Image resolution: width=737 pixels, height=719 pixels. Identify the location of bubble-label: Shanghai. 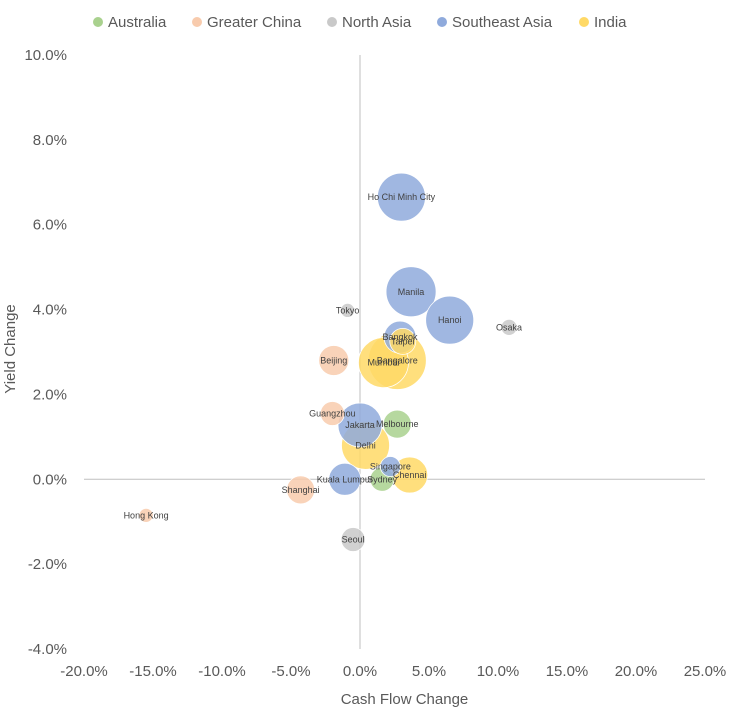
(301, 490).